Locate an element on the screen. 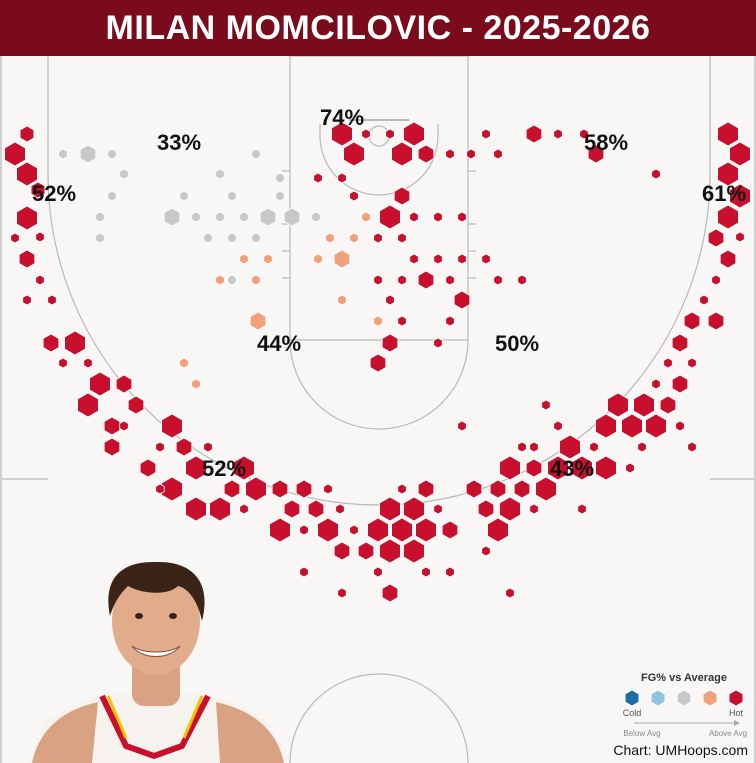  smile is located at coordinates (156, 651).